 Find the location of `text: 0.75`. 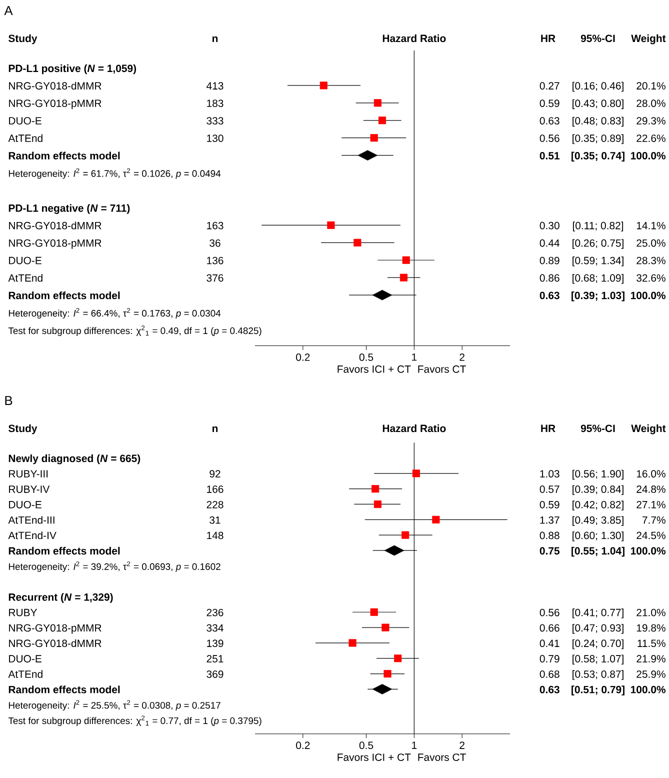

text: 0.75 is located at coordinates (550, 551).